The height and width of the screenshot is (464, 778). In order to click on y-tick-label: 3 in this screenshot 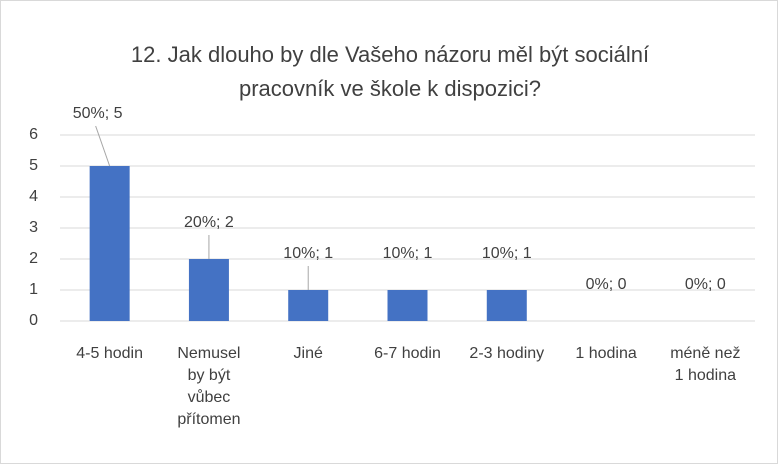, I will do `click(33, 227)`.